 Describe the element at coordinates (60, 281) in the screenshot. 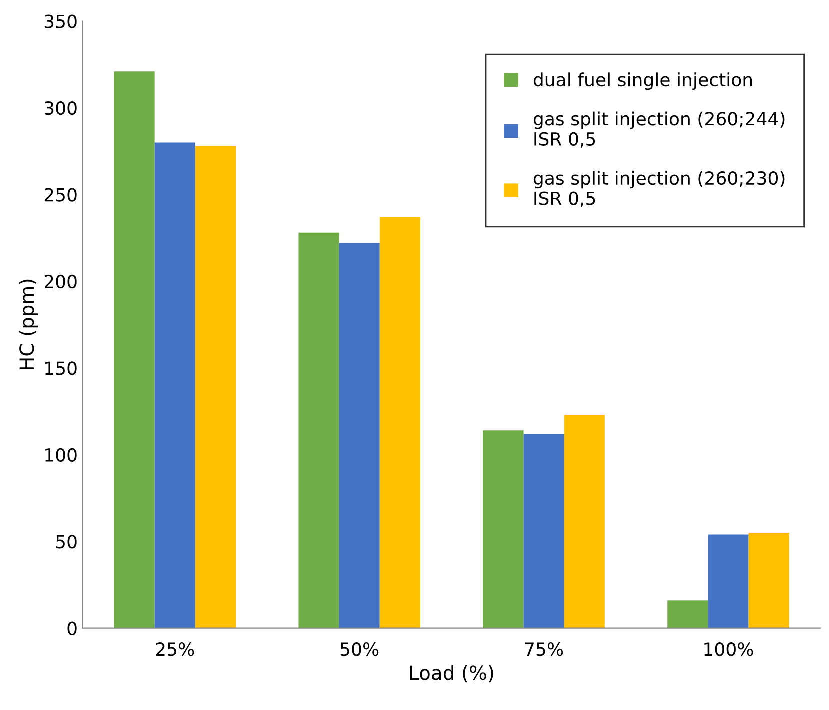

I see `y-tick-label: 200` at that location.